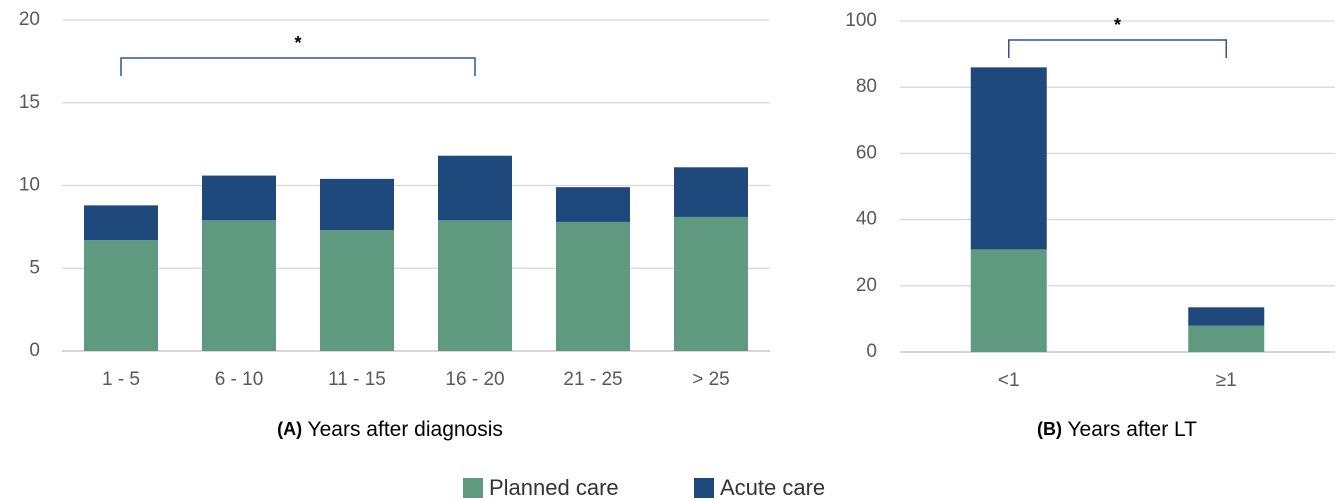 The image size is (1341, 500). Describe the element at coordinates (772, 487) in the screenshot. I see `legend-label: Acute care` at that location.